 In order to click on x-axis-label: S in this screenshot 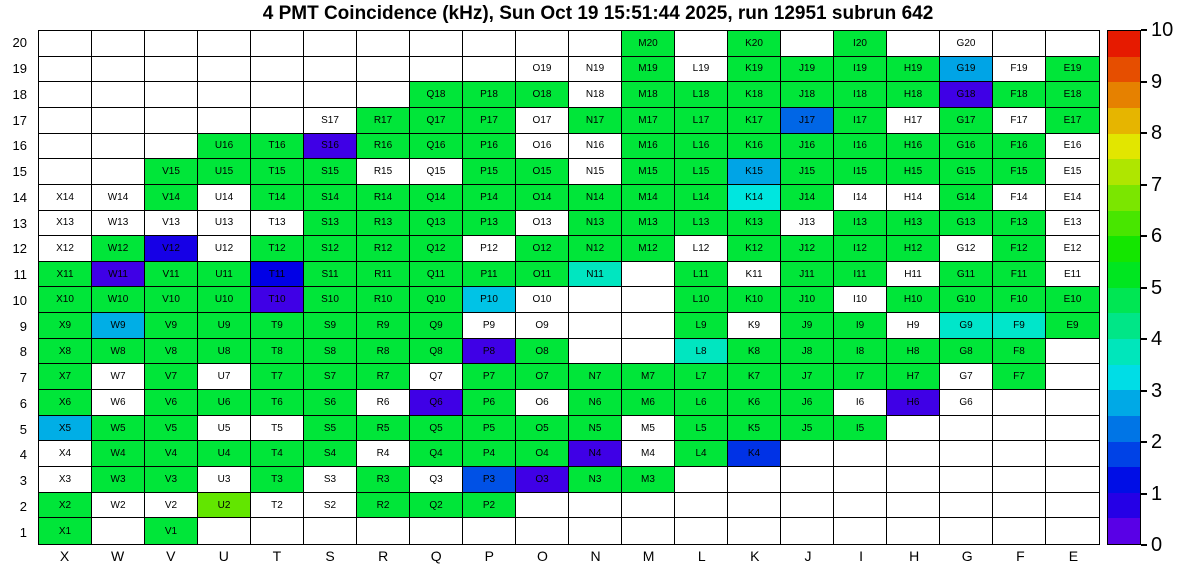, I will do `click(330, 556)`.